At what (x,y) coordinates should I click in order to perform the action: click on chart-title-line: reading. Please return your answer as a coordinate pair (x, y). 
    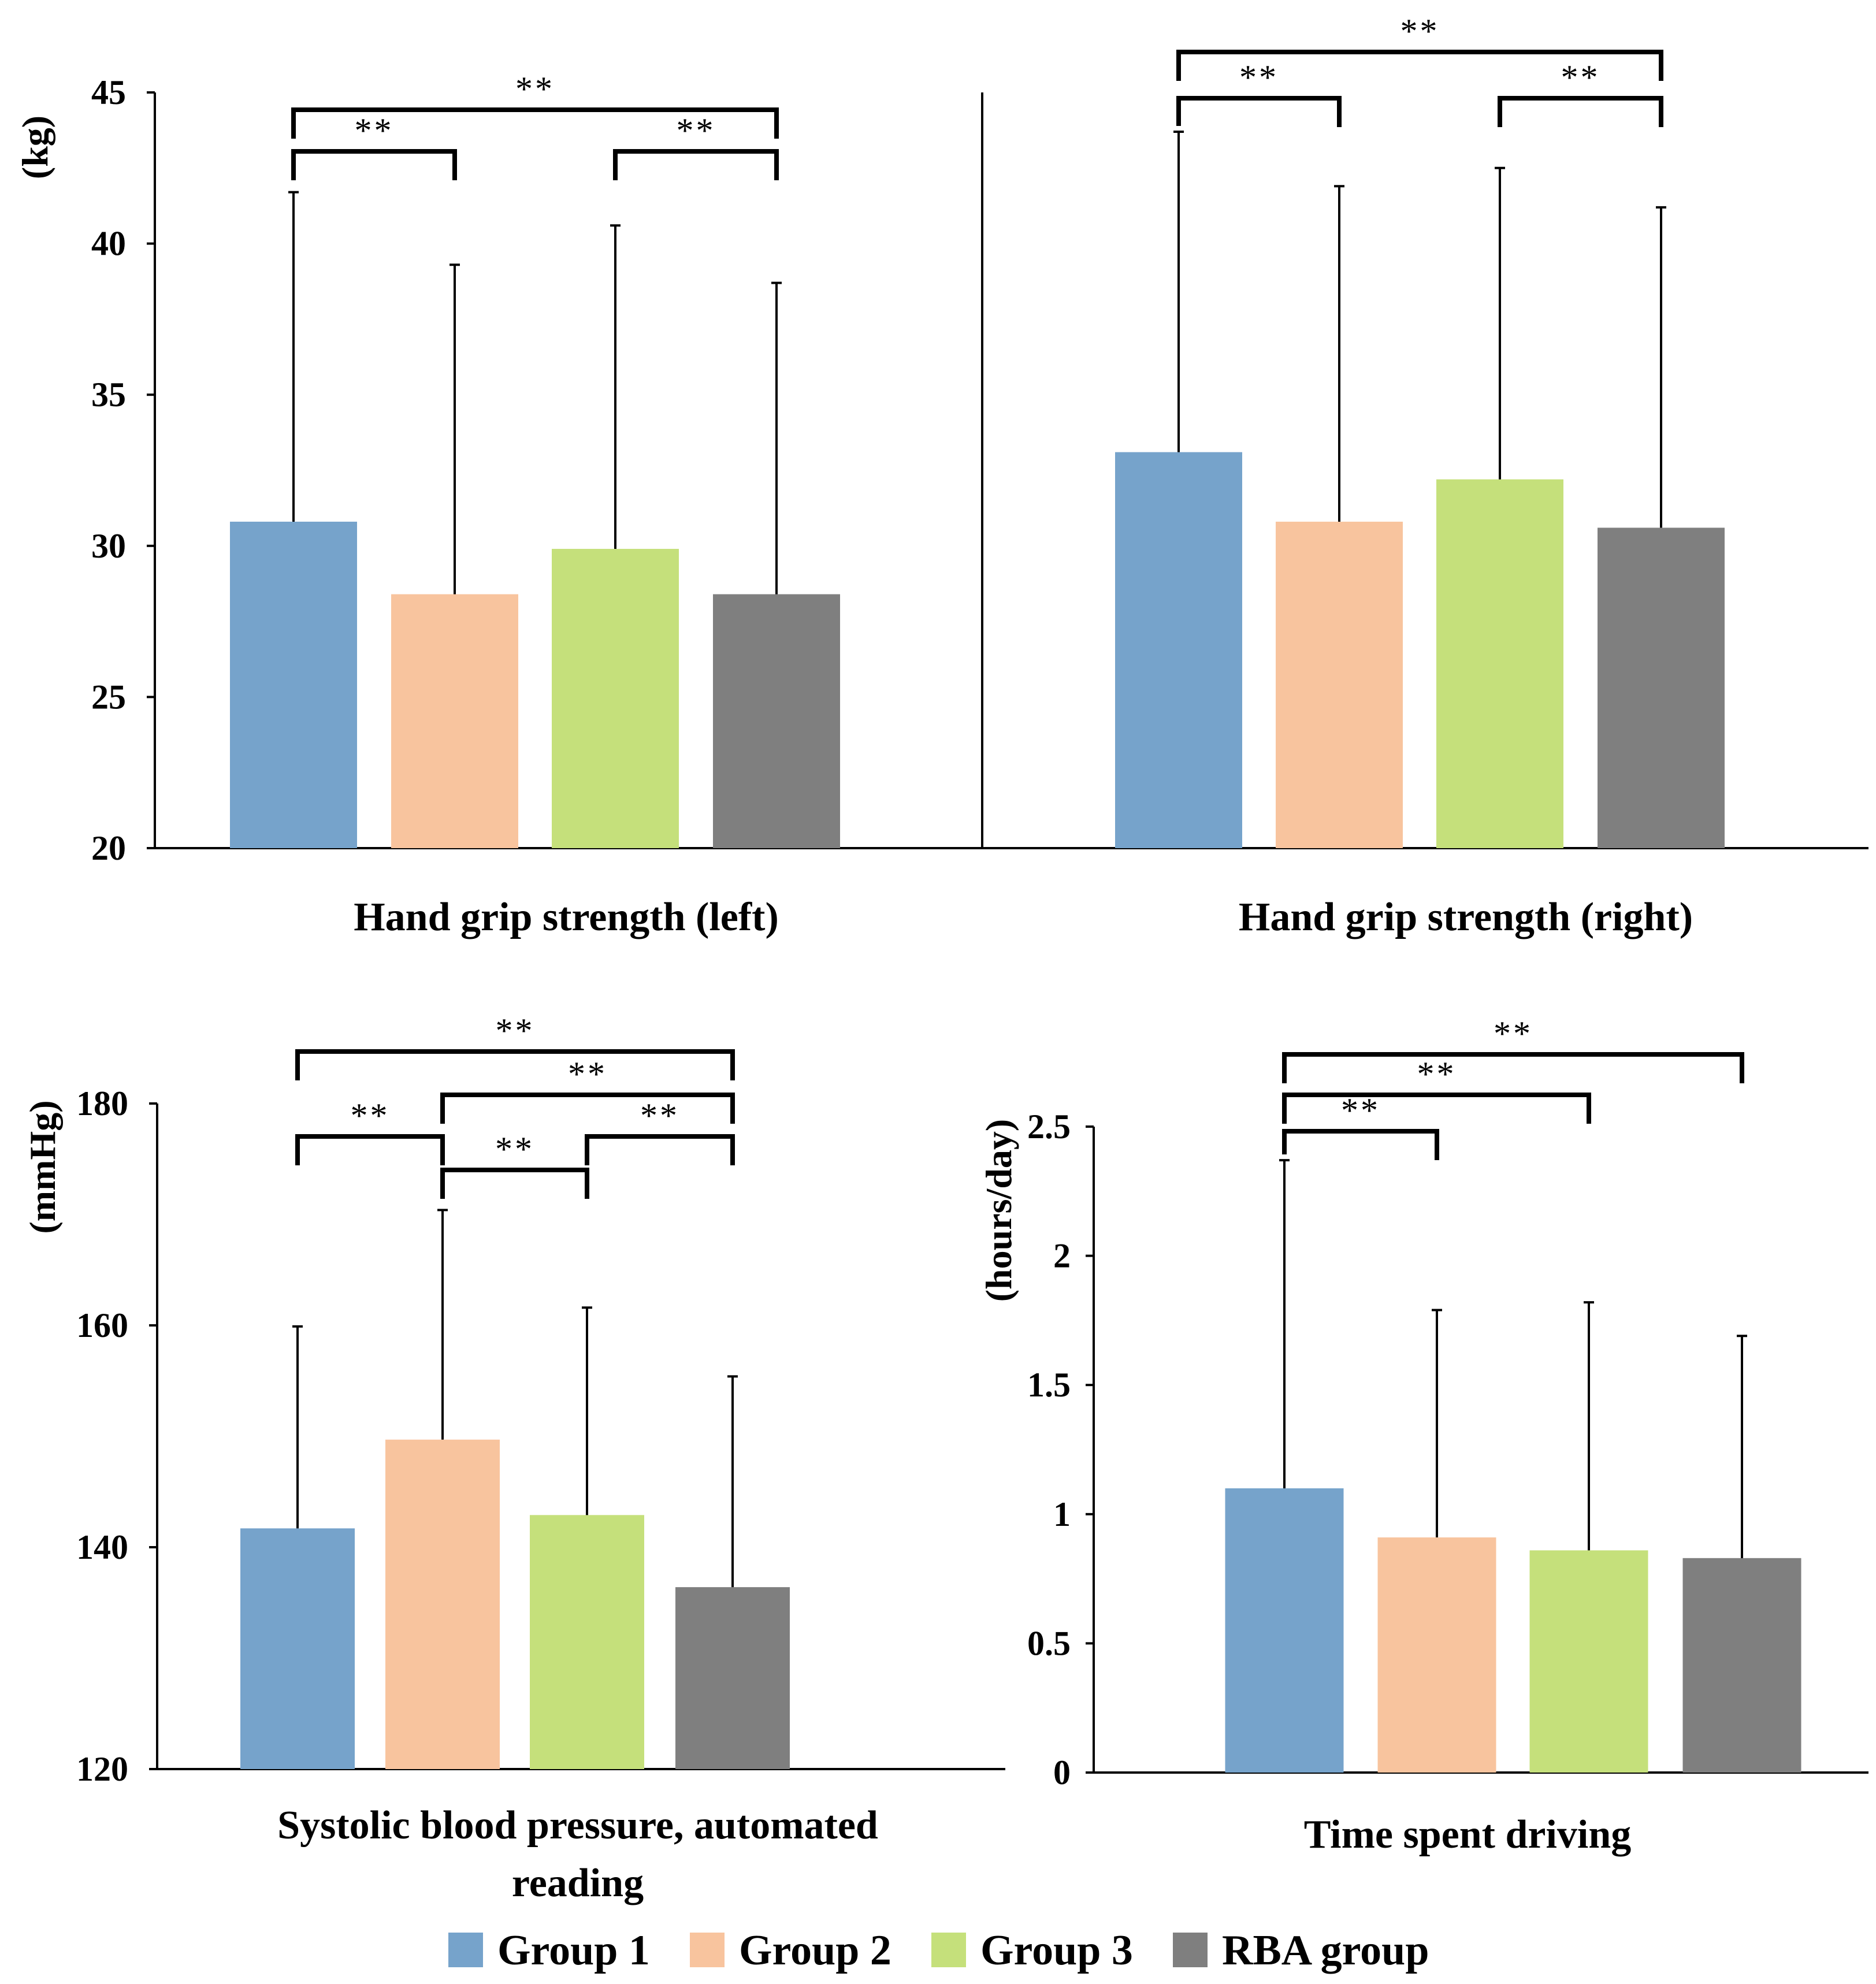
    Looking at the image, I should click on (578, 1883).